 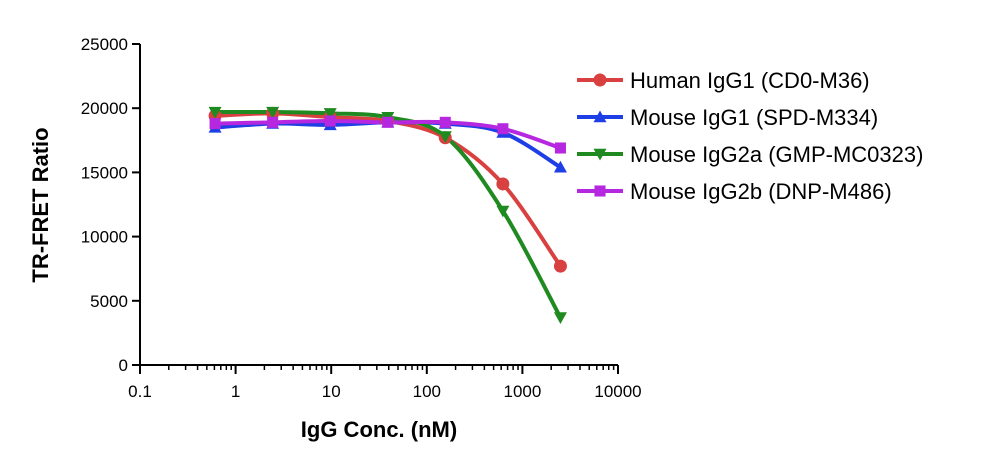 I want to click on y-tick-label: 20000, so click(x=104, y=108).